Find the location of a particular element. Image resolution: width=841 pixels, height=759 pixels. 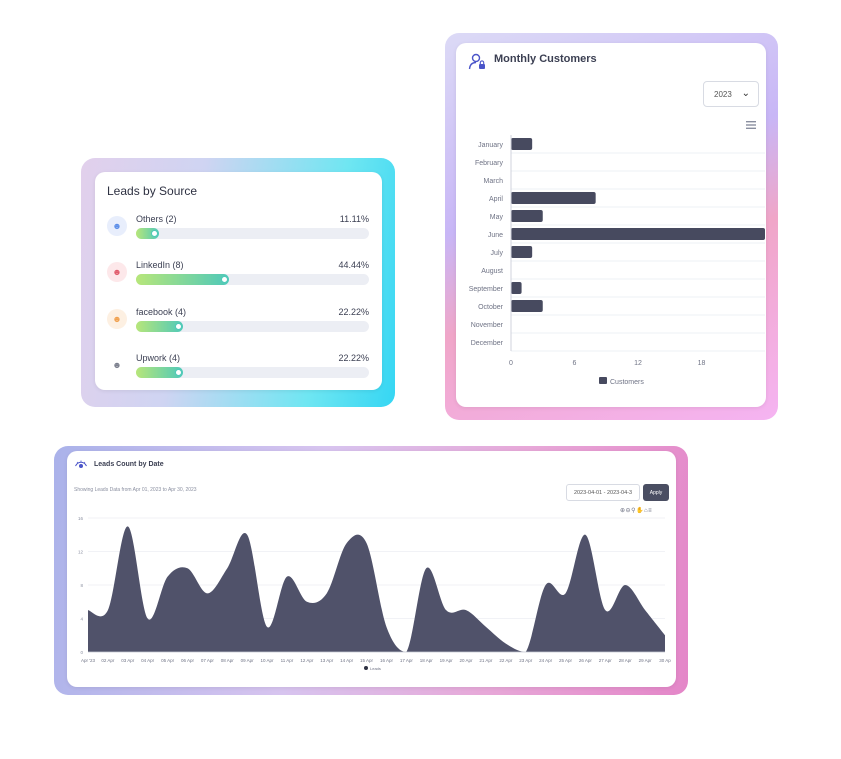

source-row: ☻ facebook (4) 22.22% is located at coordinates (238, 326).